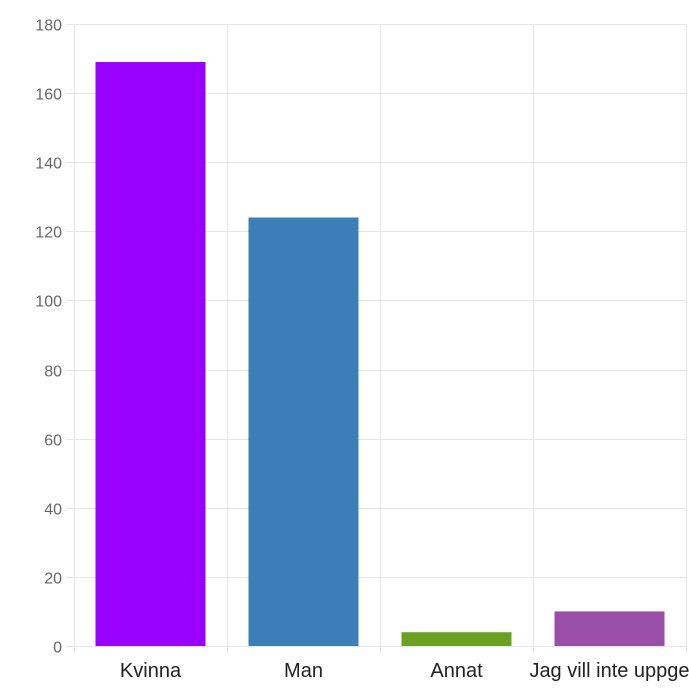  I want to click on y-tick-label: 60, so click(53, 441).